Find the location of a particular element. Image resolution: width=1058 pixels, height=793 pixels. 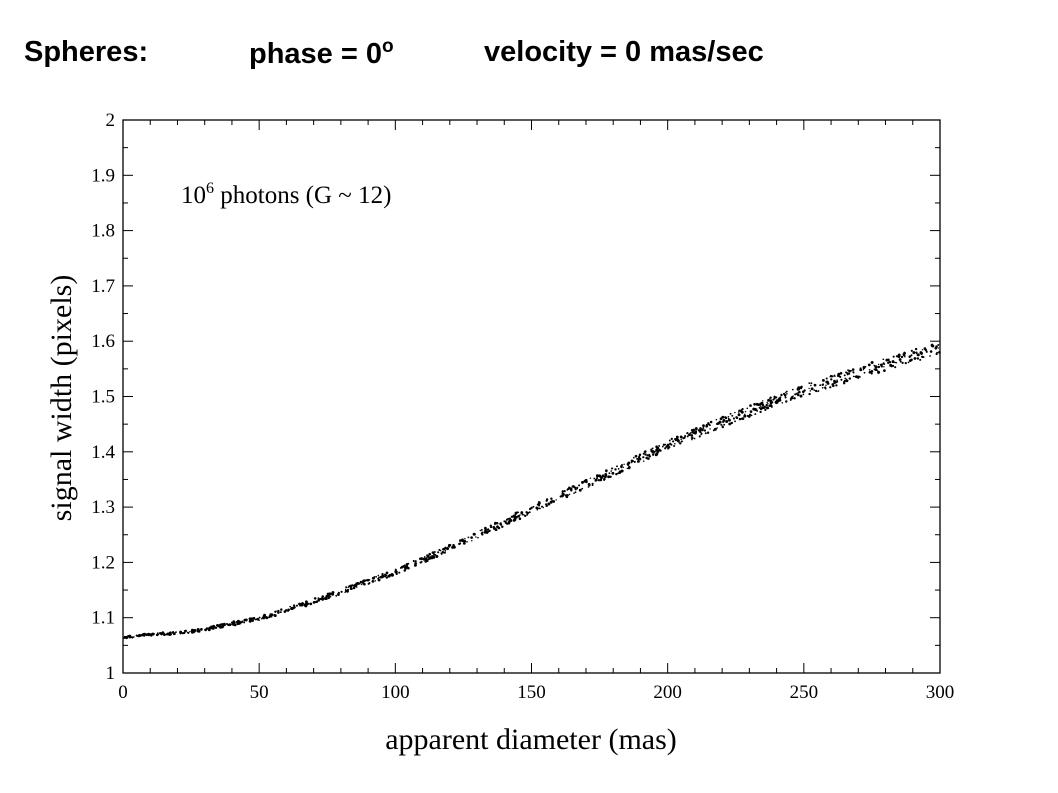

y-tick-label: 2 is located at coordinates (111, 120).